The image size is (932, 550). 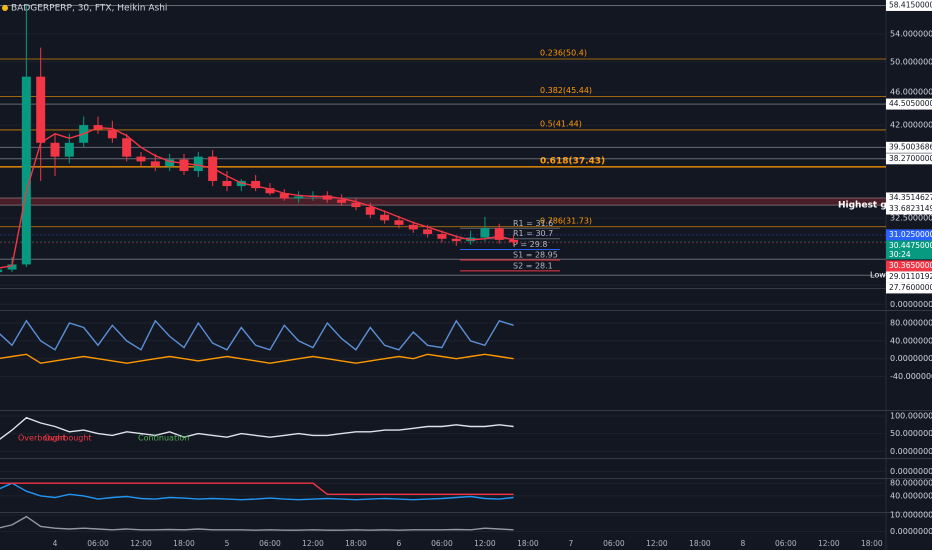 I want to click on price-label: 29.0110192, so click(x=910, y=276).